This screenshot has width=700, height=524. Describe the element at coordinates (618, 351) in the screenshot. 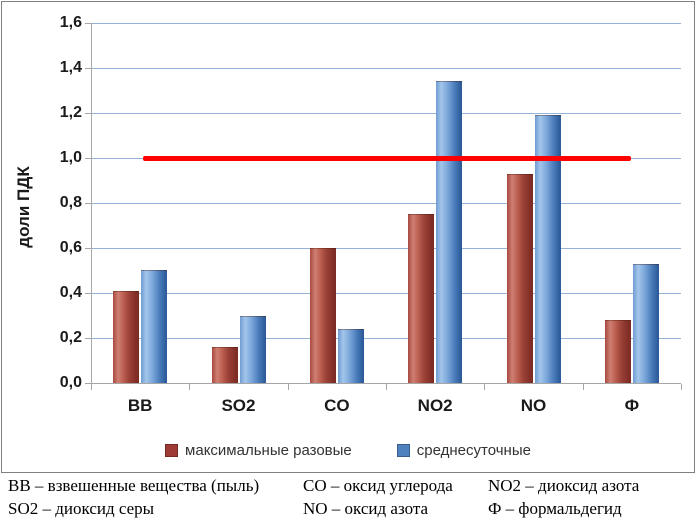

I see `bar-max-Ф` at that location.